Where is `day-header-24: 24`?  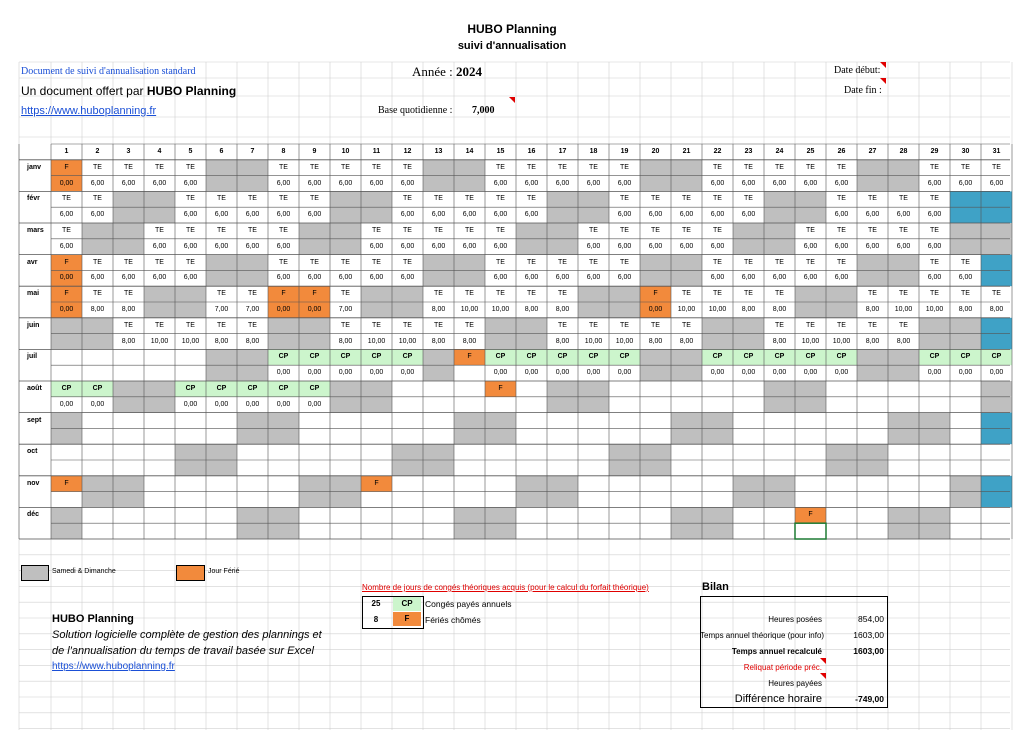
day-header-24: 24 is located at coordinates (779, 151).